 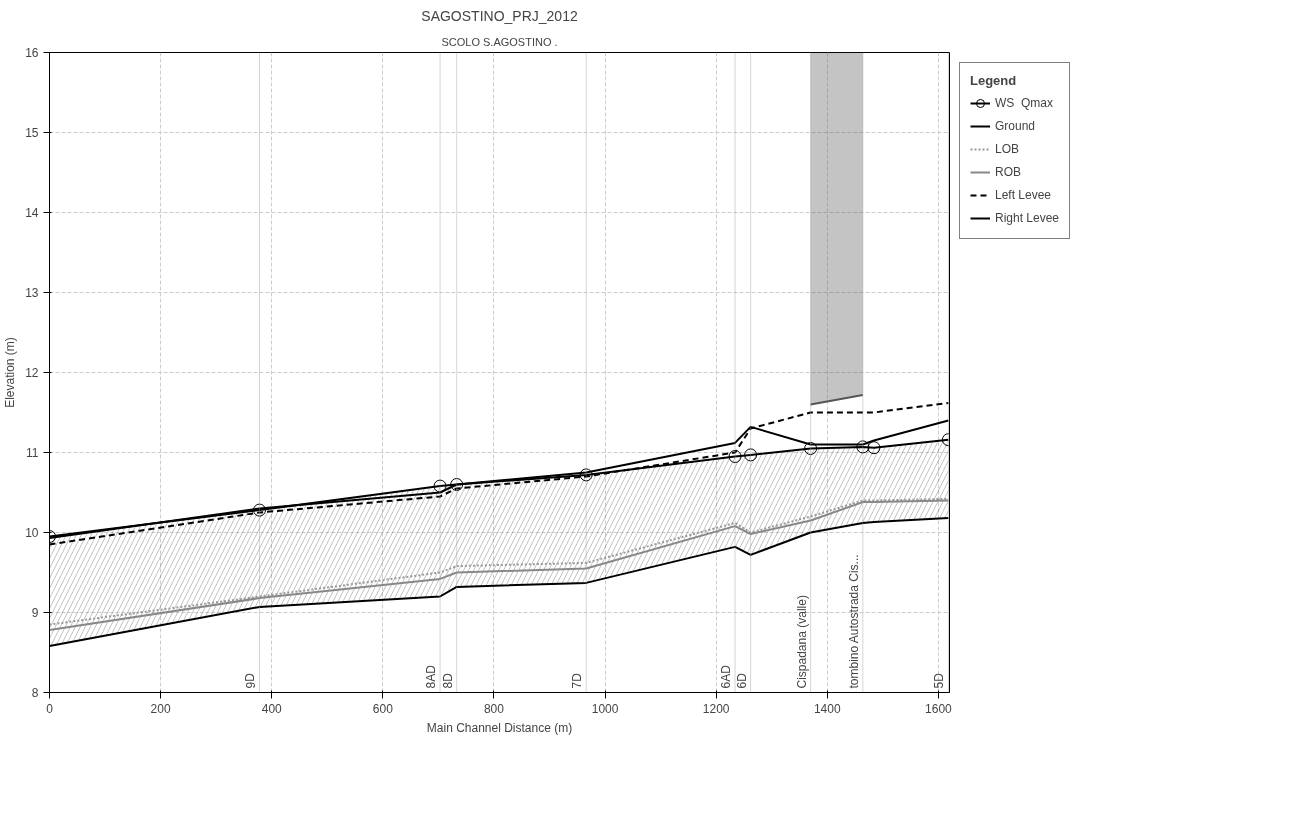 What do you see at coordinates (35, 613) in the screenshot?
I see `y-tick-label: 9` at bounding box center [35, 613].